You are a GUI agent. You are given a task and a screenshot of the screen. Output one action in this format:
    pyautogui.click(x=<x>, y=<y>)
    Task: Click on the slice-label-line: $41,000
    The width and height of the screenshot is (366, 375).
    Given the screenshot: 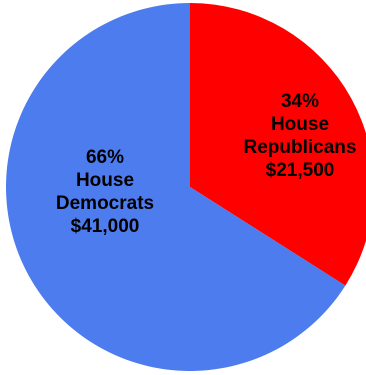 What is the action you would take?
    pyautogui.click(x=105, y=226)
    